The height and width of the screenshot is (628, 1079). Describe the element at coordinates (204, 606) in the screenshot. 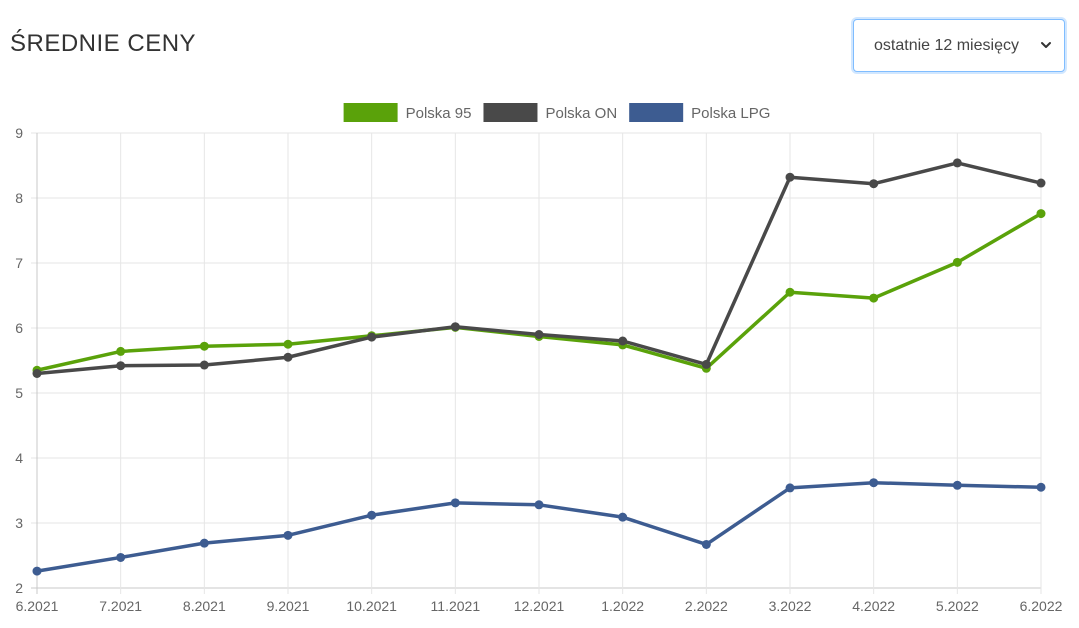

I see `x-tick-label: 8.2021` at that location.